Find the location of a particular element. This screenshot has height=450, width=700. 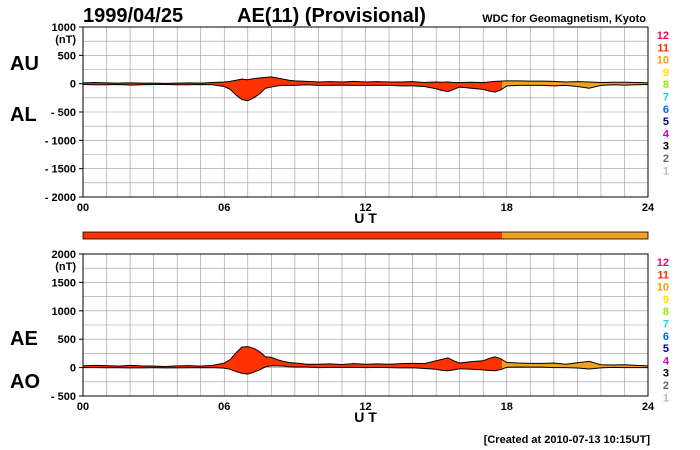

series-label-al: AL is located at coordinates (23, 115).